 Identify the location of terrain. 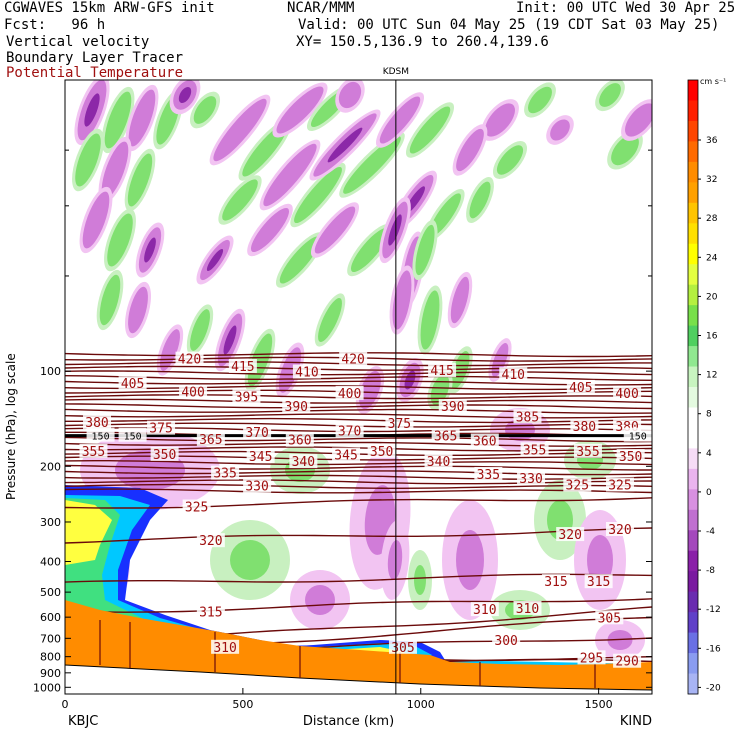
(358, 647).